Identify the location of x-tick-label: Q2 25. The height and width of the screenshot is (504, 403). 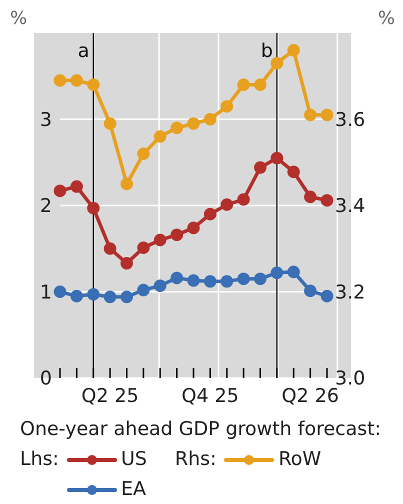
(110, 396).